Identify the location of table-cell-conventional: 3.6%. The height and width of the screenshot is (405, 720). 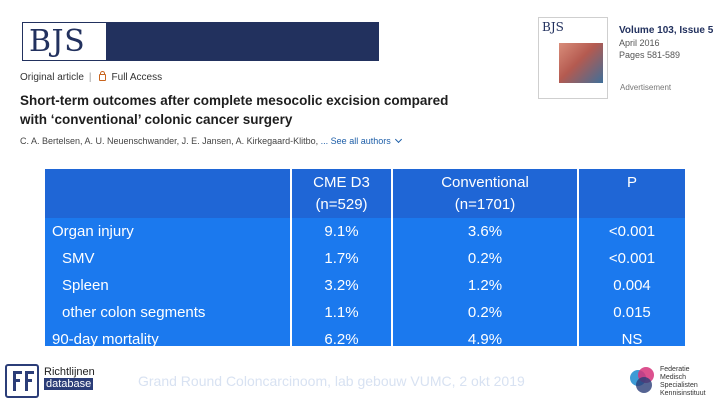
(485, 231).